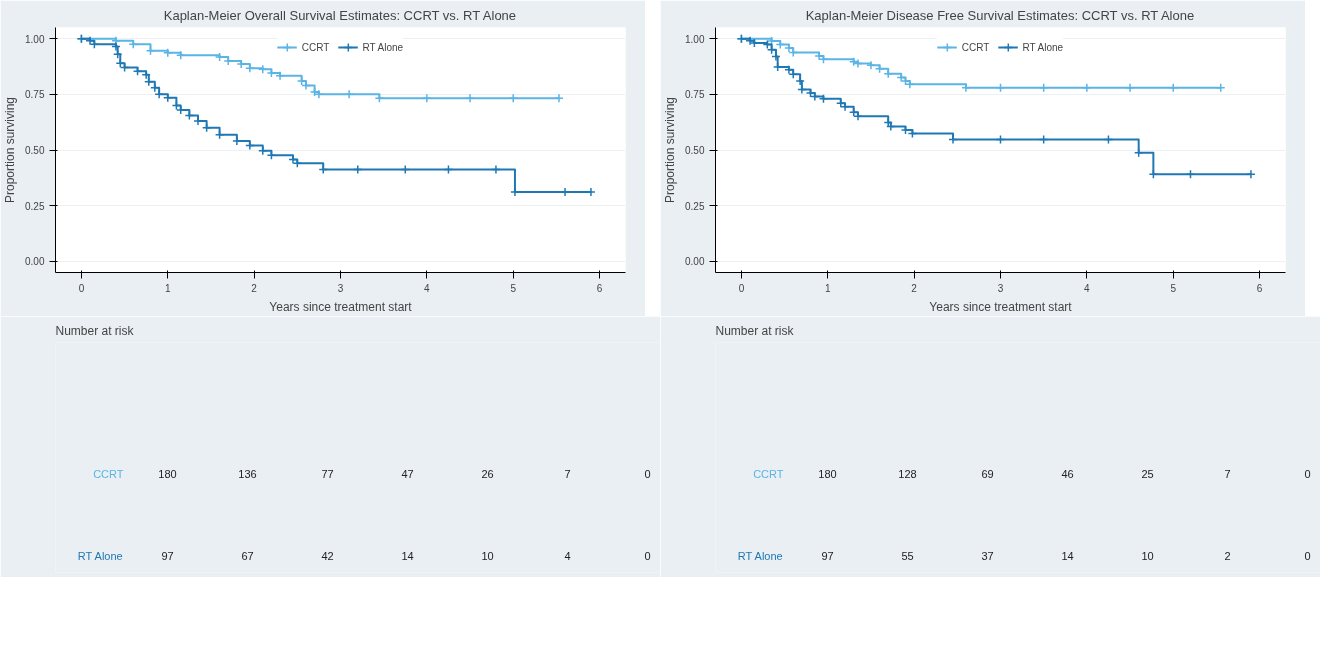  What do you see at coordinates (327, 556) in the screenshot?
I see `text: 42` at bounding box center [327, 556].